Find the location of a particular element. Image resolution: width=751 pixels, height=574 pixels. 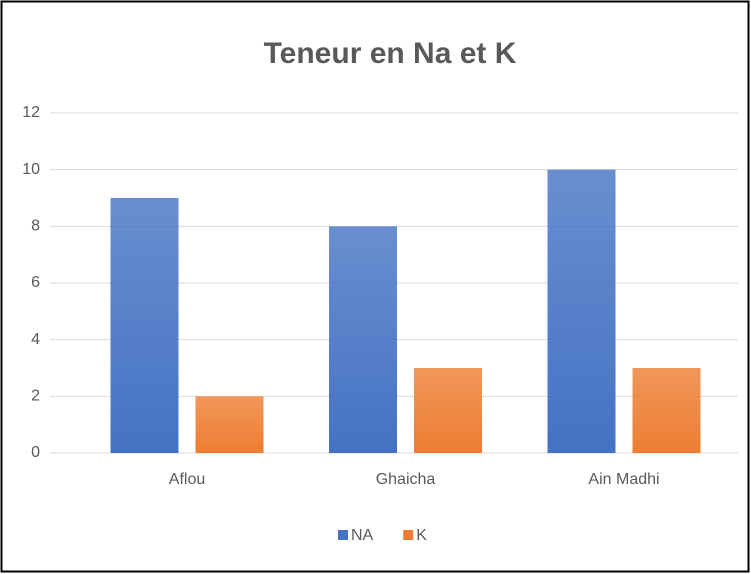

chart-title: Teneur en Na et K is located at coordinates (390, 53).